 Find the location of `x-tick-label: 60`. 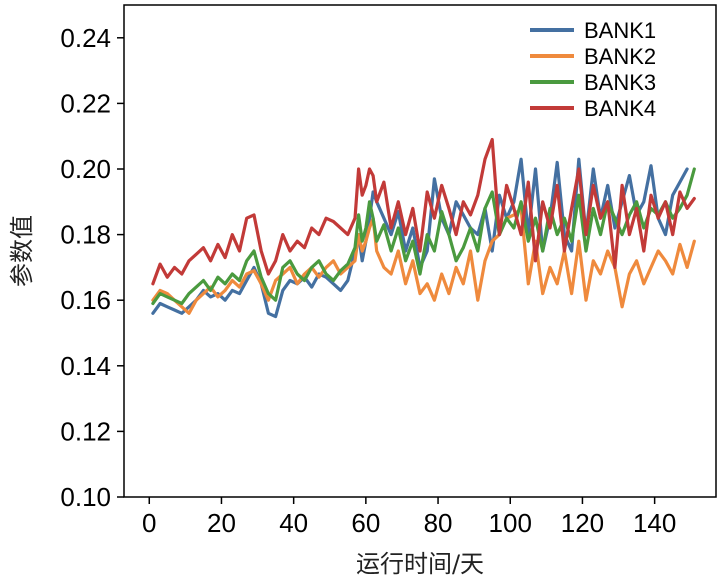

x-tick-label: 60 is located at coordinates (365, 523).